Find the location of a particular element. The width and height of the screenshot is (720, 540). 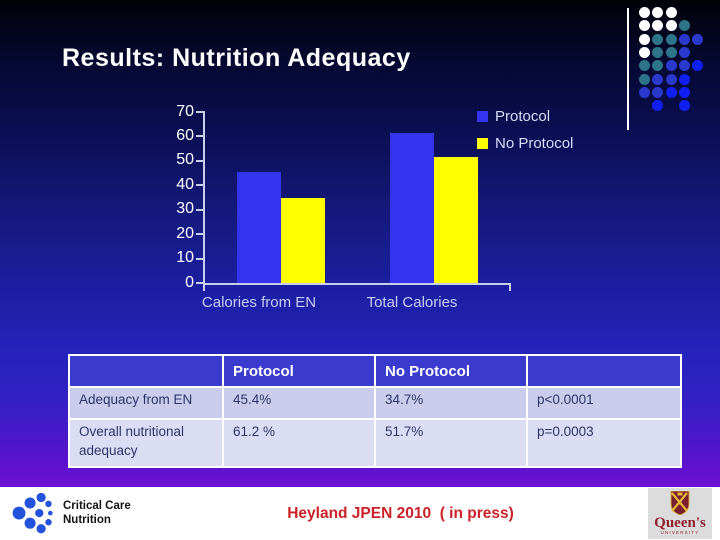

table-header-row: Protocol No Protocol is located at coordinates (375, 371).